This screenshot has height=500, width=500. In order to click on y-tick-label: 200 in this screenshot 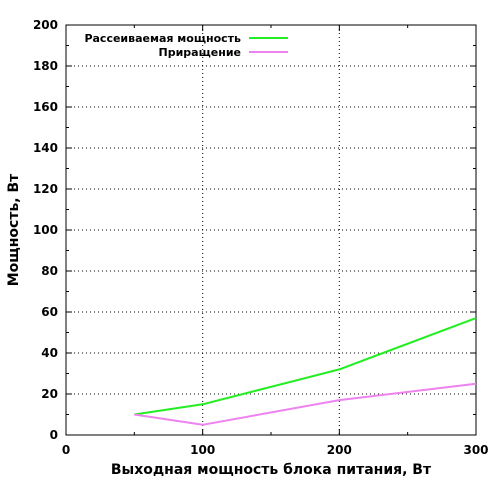, I will do `click(45, 25)`.